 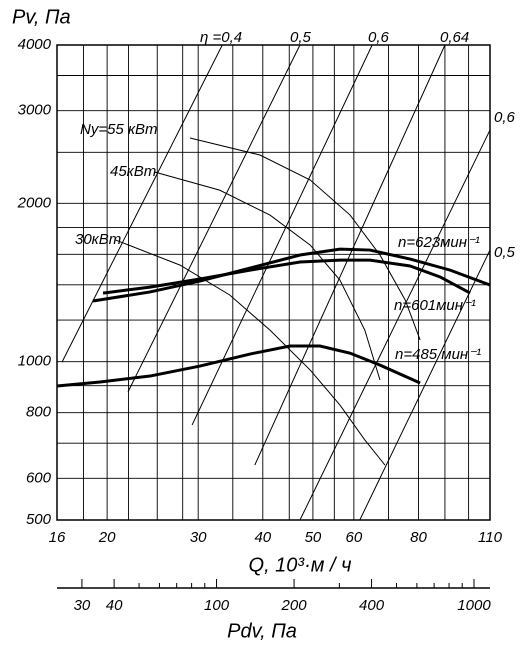 I want to click on x-tick-label: 50, so click(x=313, y=537).